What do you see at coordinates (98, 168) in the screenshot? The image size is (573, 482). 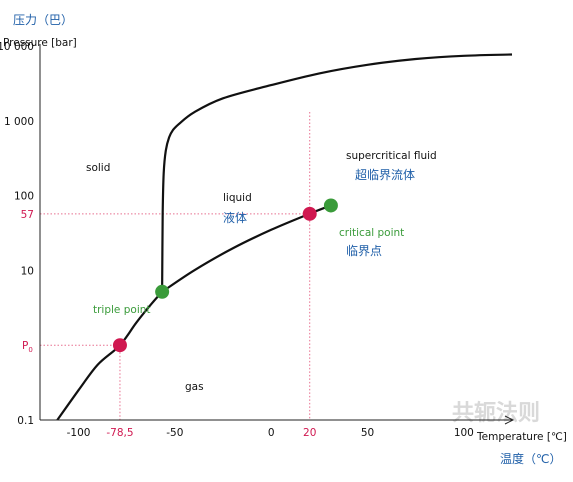 I see `region-solid: solid` at bounding box center [98, 168].